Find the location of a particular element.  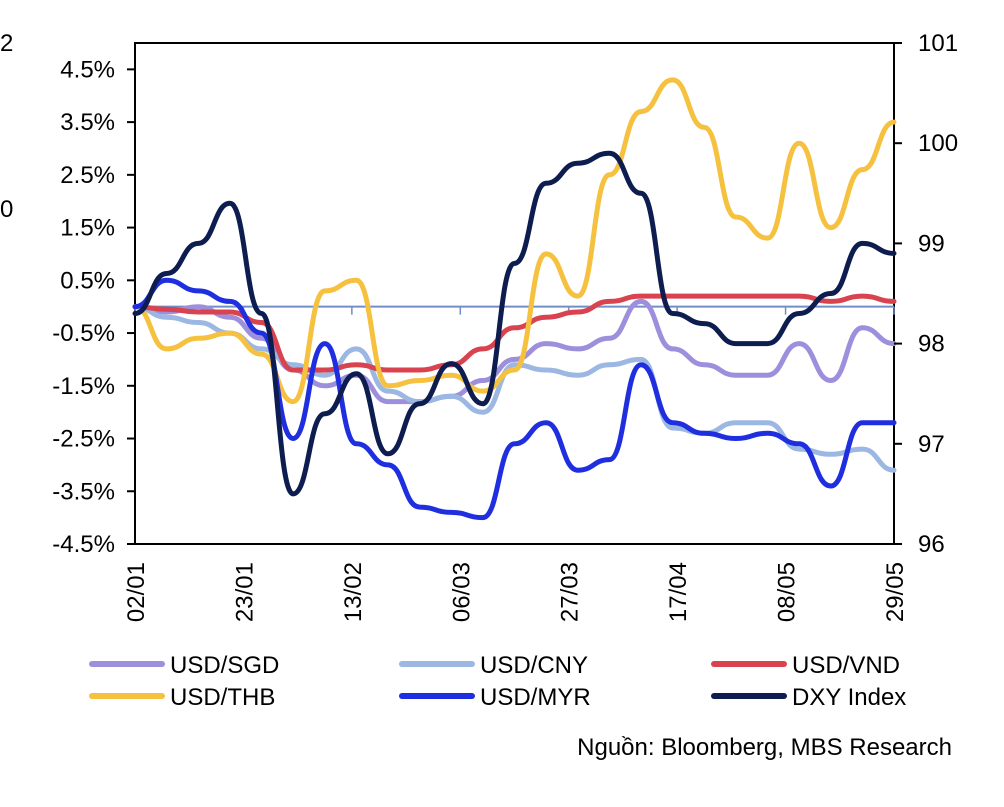

y-tick-label: -0.5% is located at coordinates (83, 333).